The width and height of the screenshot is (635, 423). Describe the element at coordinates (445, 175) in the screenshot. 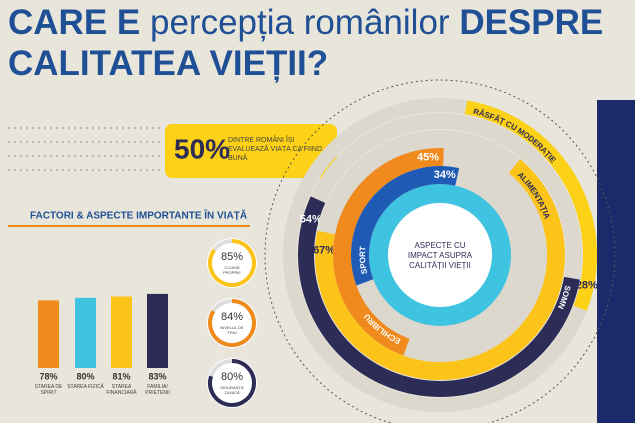

I see `value-label: 34%` at that location.